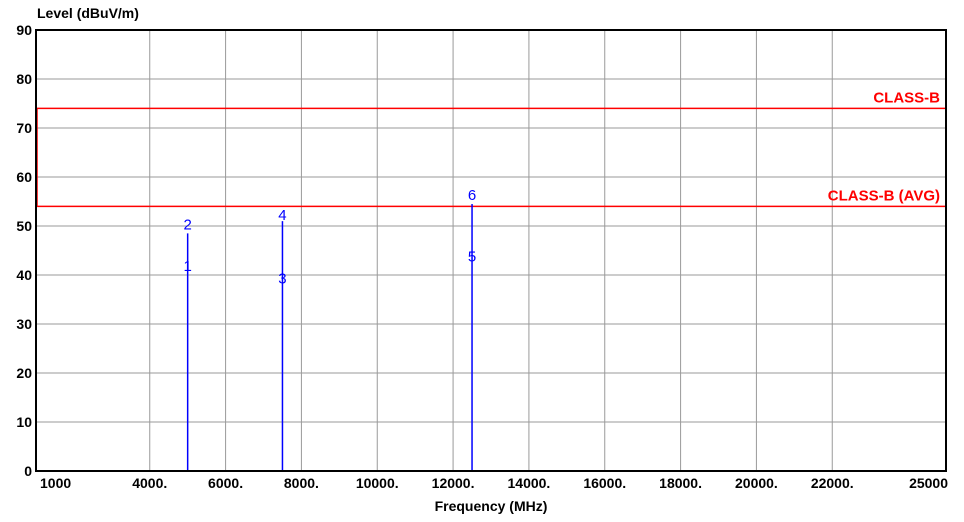  I want to click on x-tick-label: 18000., so click(680, 483).